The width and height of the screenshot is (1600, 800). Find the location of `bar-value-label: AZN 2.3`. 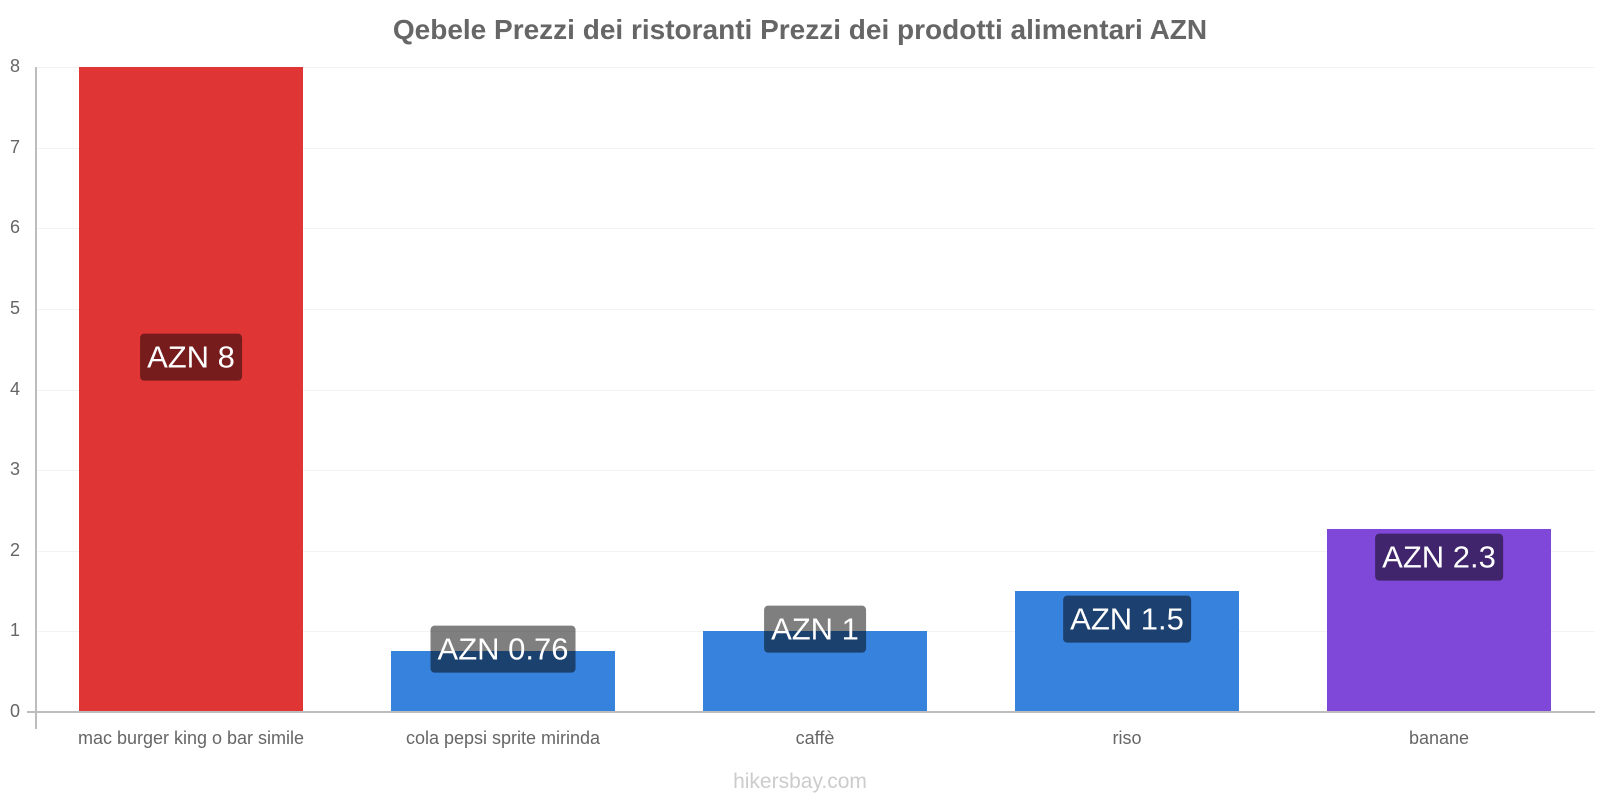

bar-value-label: AZN 2.3 is located at coordinates (1439, 557).